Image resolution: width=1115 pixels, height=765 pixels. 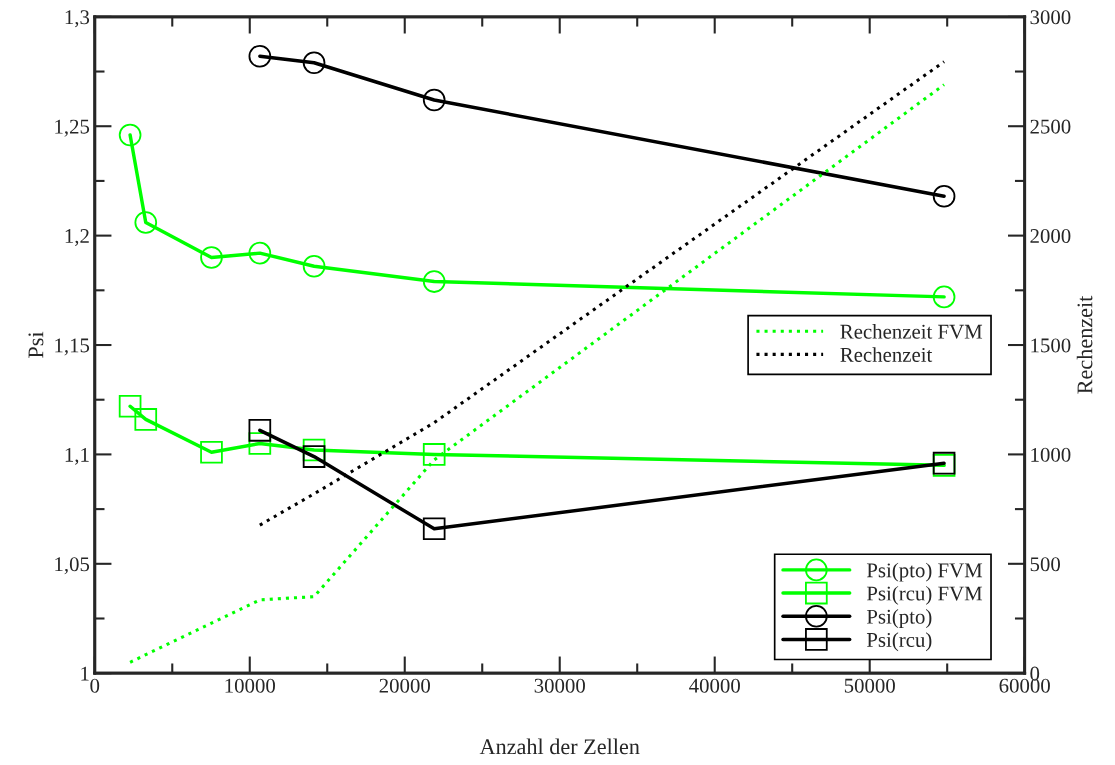 What do you see at coordinates (77, 19) in the screenshot?
I see `y-tick-label: 1,3` at bounding box center [77, 19].